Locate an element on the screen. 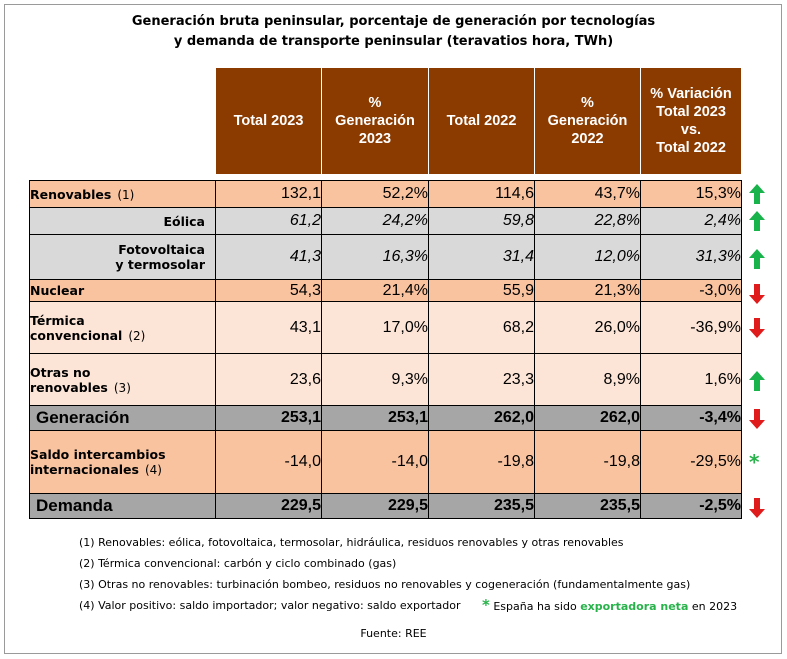 Image resolution: width=787 pixels, height=659 pixels. cell-total-2023: 132,1 is located at coordinates (268, 194).